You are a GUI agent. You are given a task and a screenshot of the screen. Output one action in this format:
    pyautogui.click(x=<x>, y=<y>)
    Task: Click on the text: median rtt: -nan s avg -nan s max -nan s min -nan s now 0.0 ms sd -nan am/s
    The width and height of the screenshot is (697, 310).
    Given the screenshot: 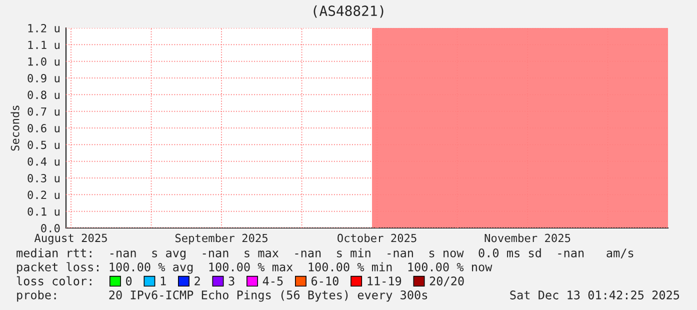 What is the action you would take?
    pyautogui.click(x=325, y=254)
    